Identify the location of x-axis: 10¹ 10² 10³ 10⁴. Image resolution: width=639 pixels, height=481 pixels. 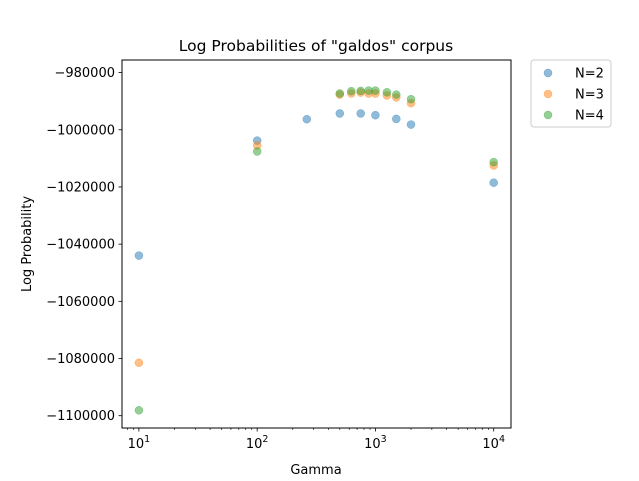
(316, 440).